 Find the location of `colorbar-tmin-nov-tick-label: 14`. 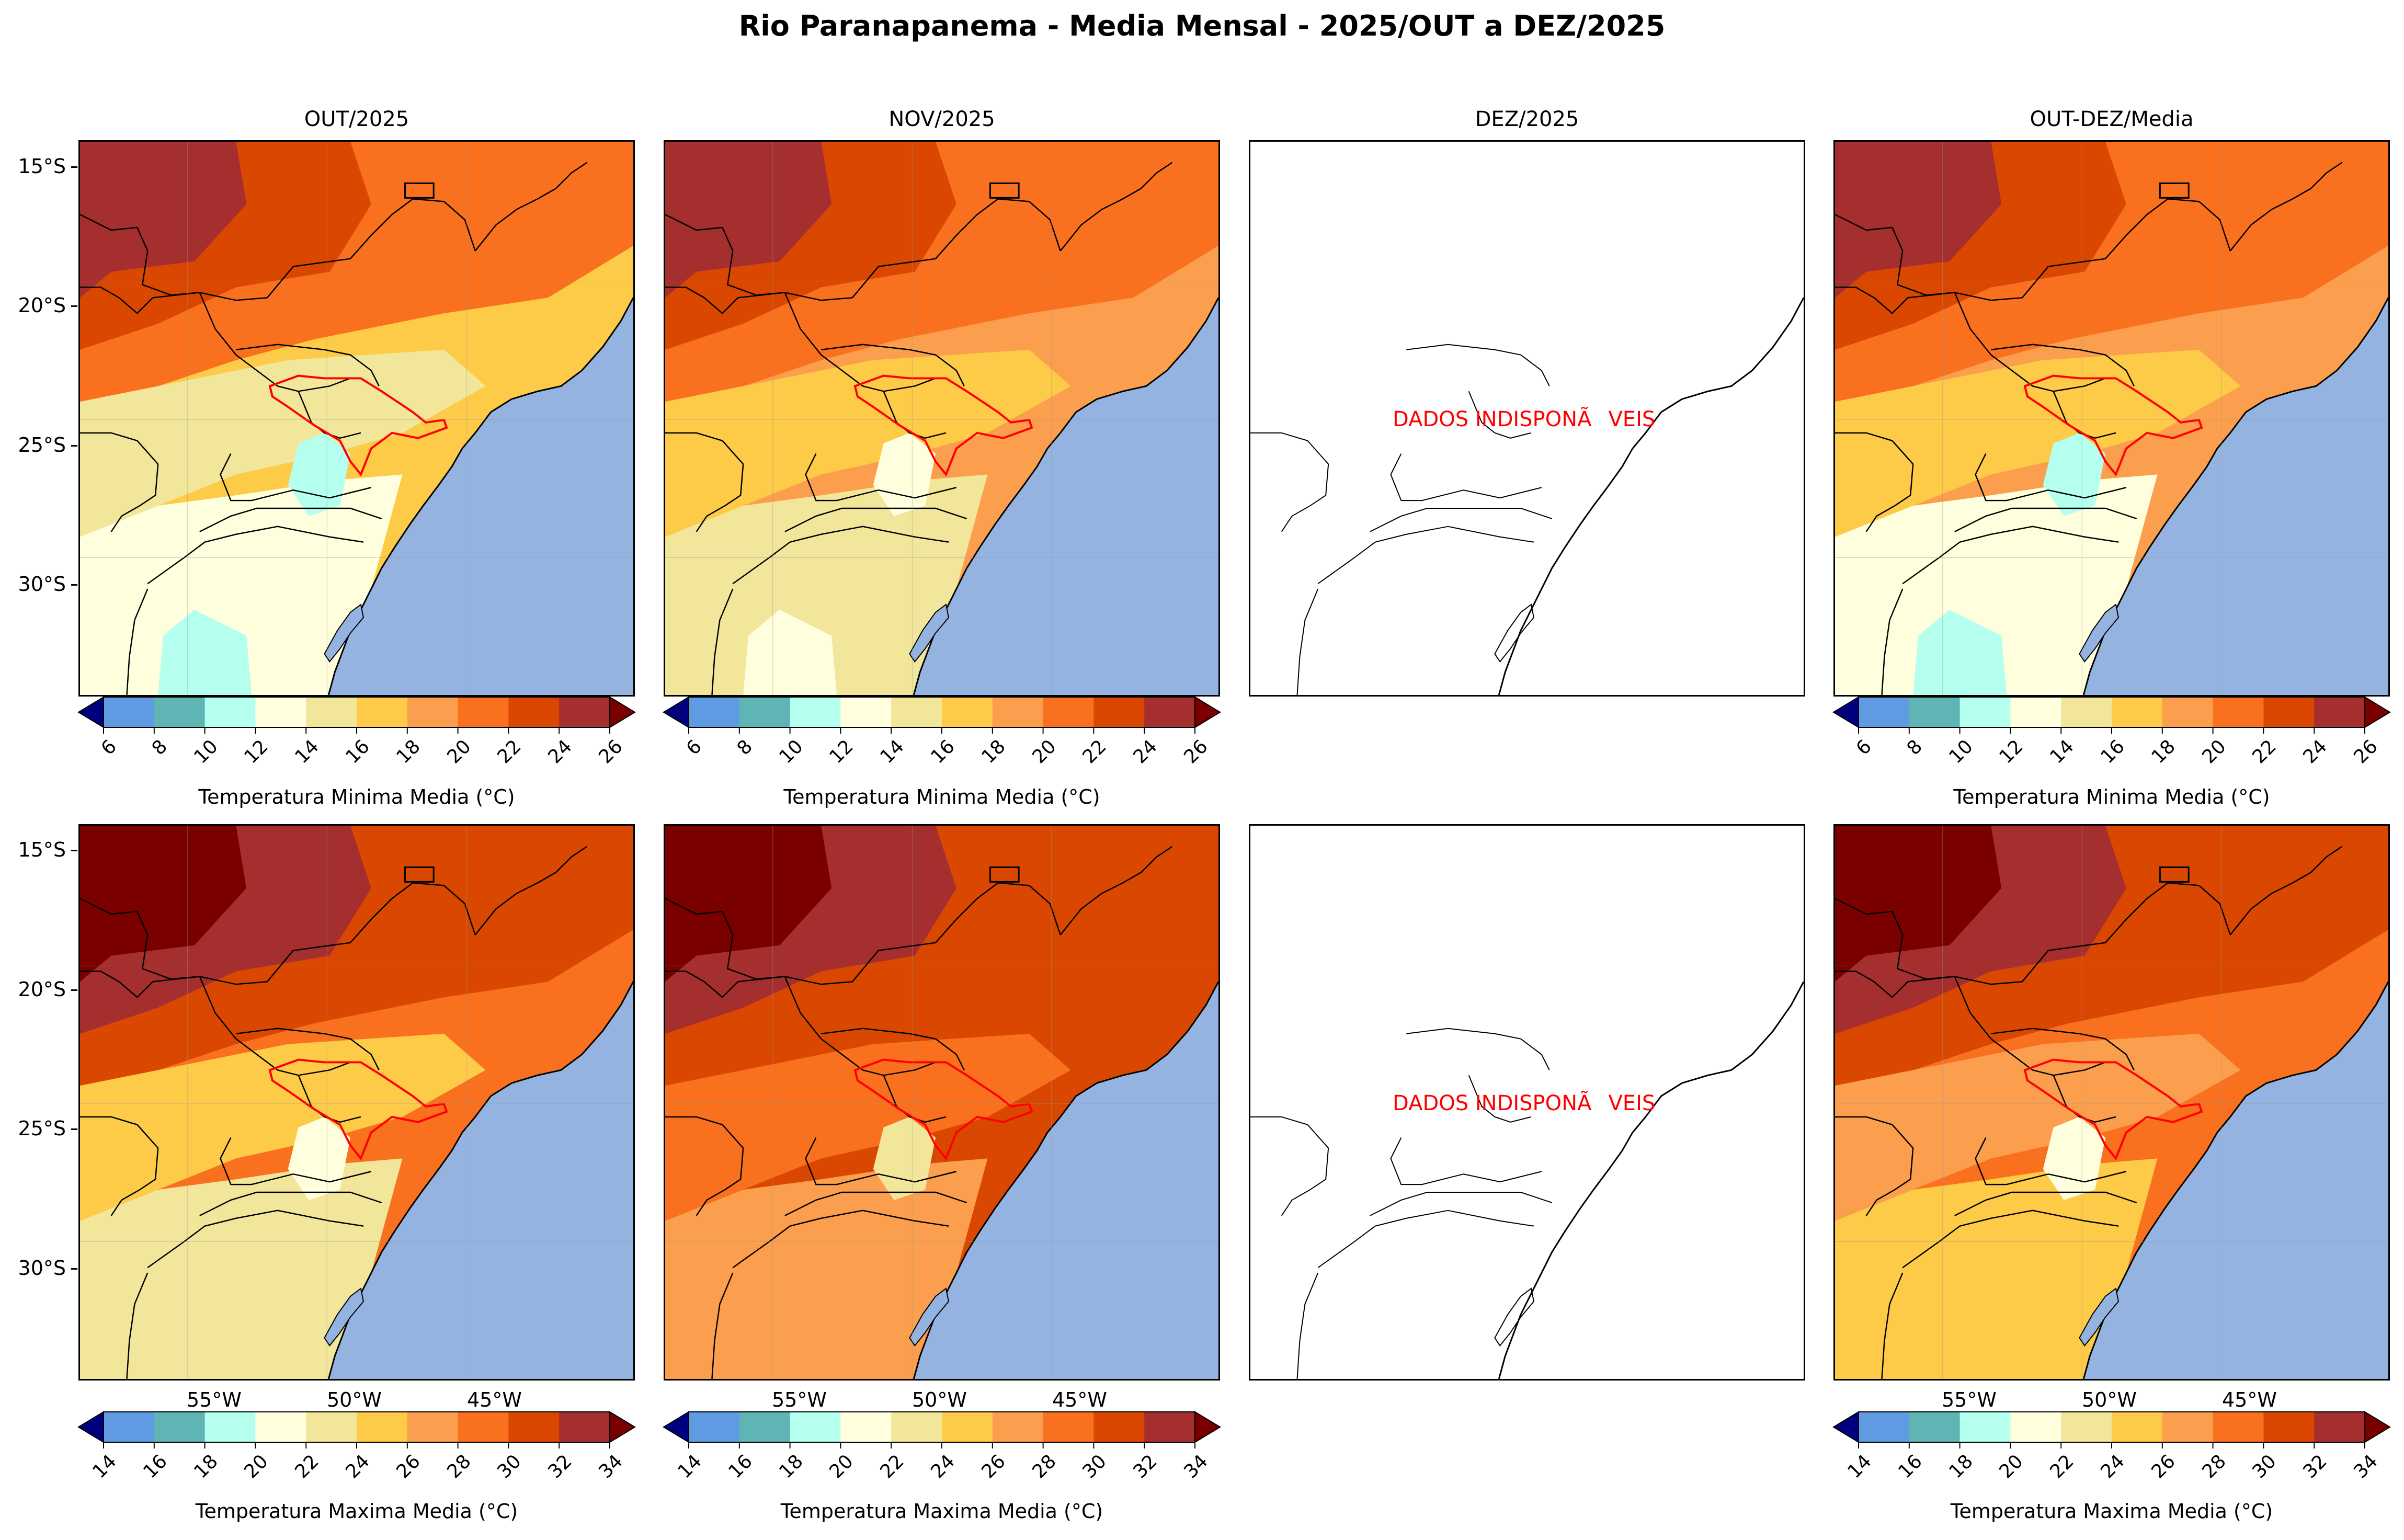

colorbar-tmin-nov-tick-label: 14 is located at coordinates (892, 752).